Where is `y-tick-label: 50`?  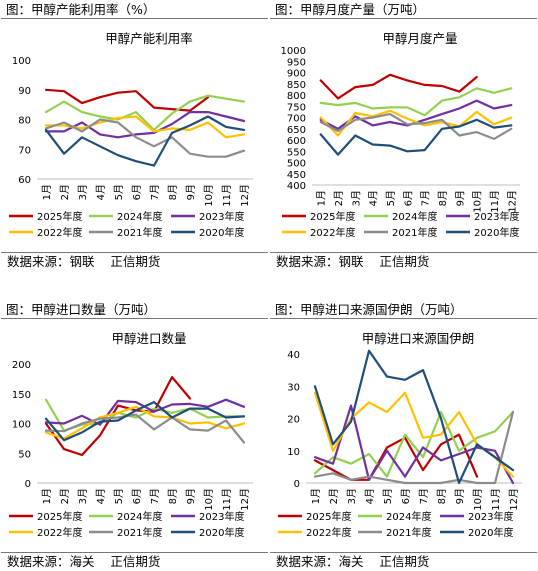 y-tick-label: 50 is located at coordinates (24, 454).